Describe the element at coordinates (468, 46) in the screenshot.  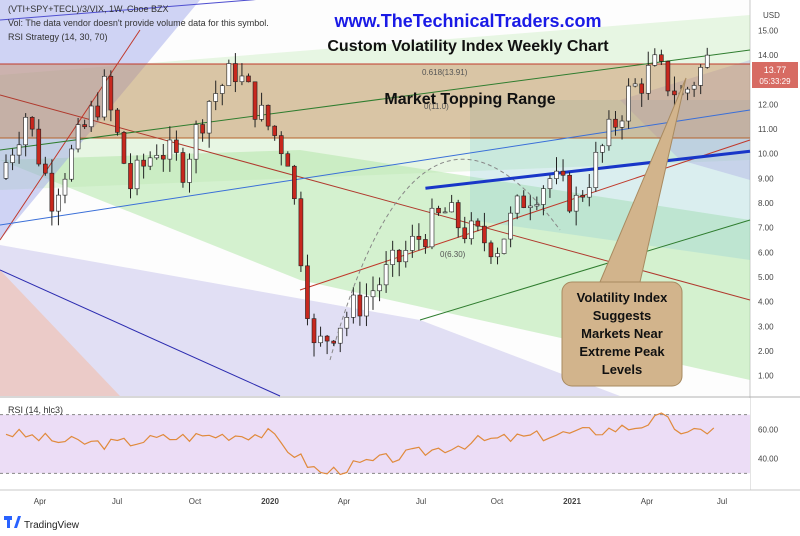
I see `chart-title: Custom Volatility Index Weekly Chart` at that location.